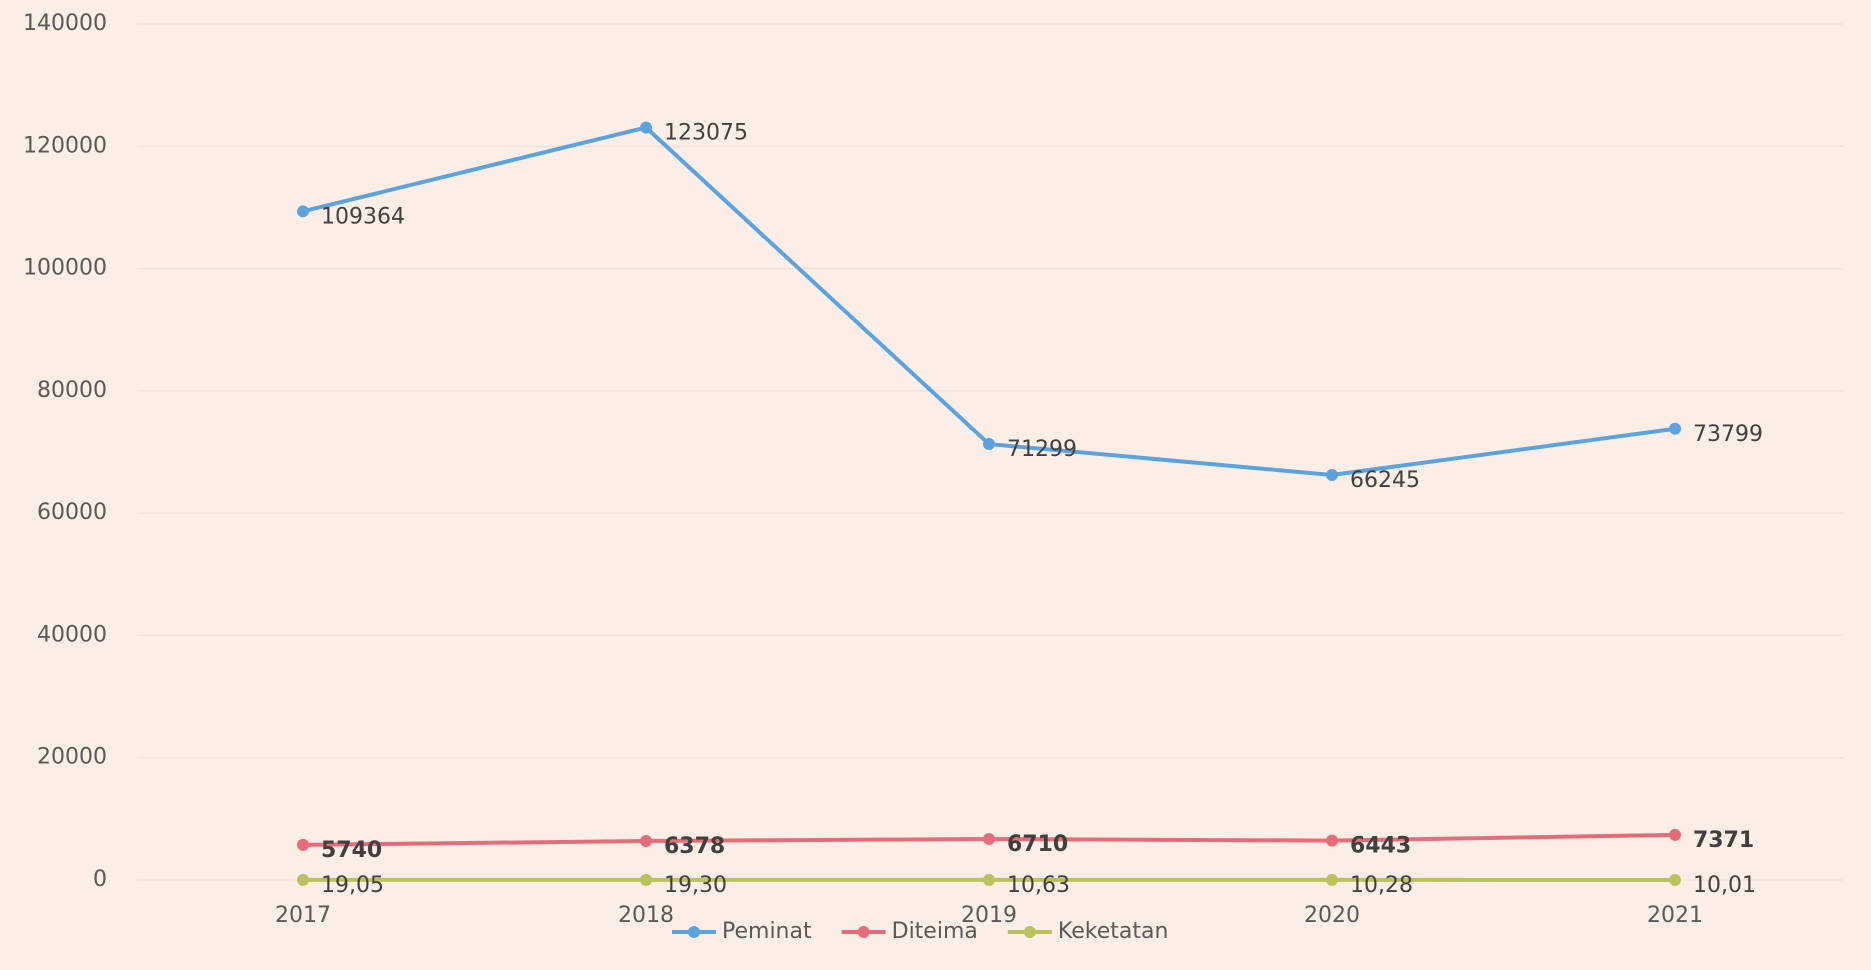 This screenshot has height=970, width=1871. What do you see at coordinates (303, 915) in the screenshot?
I see `x-tick-label: 2017` at bounding box center [303, 915].